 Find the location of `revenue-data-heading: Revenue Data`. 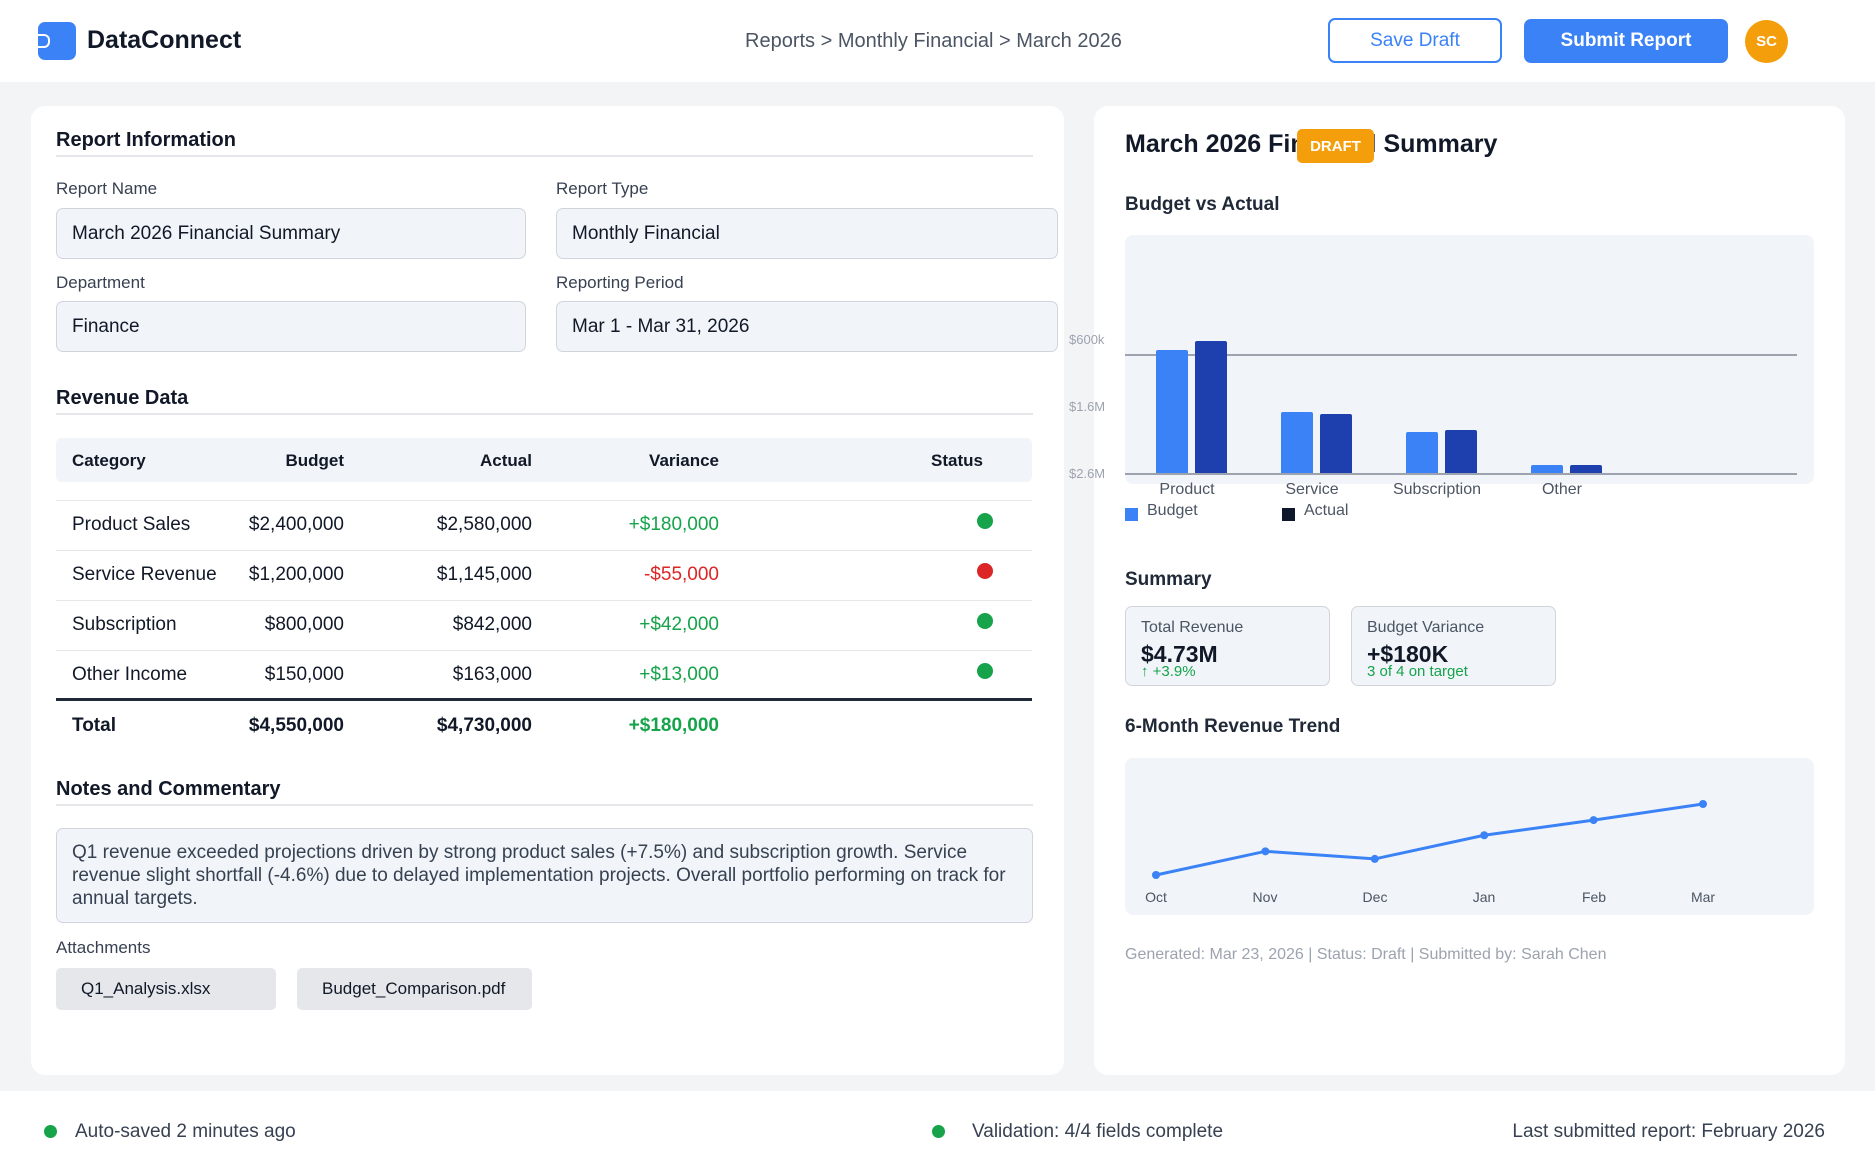

revenue-data-heading: Revenue Data is located at coordinates (122, 398).